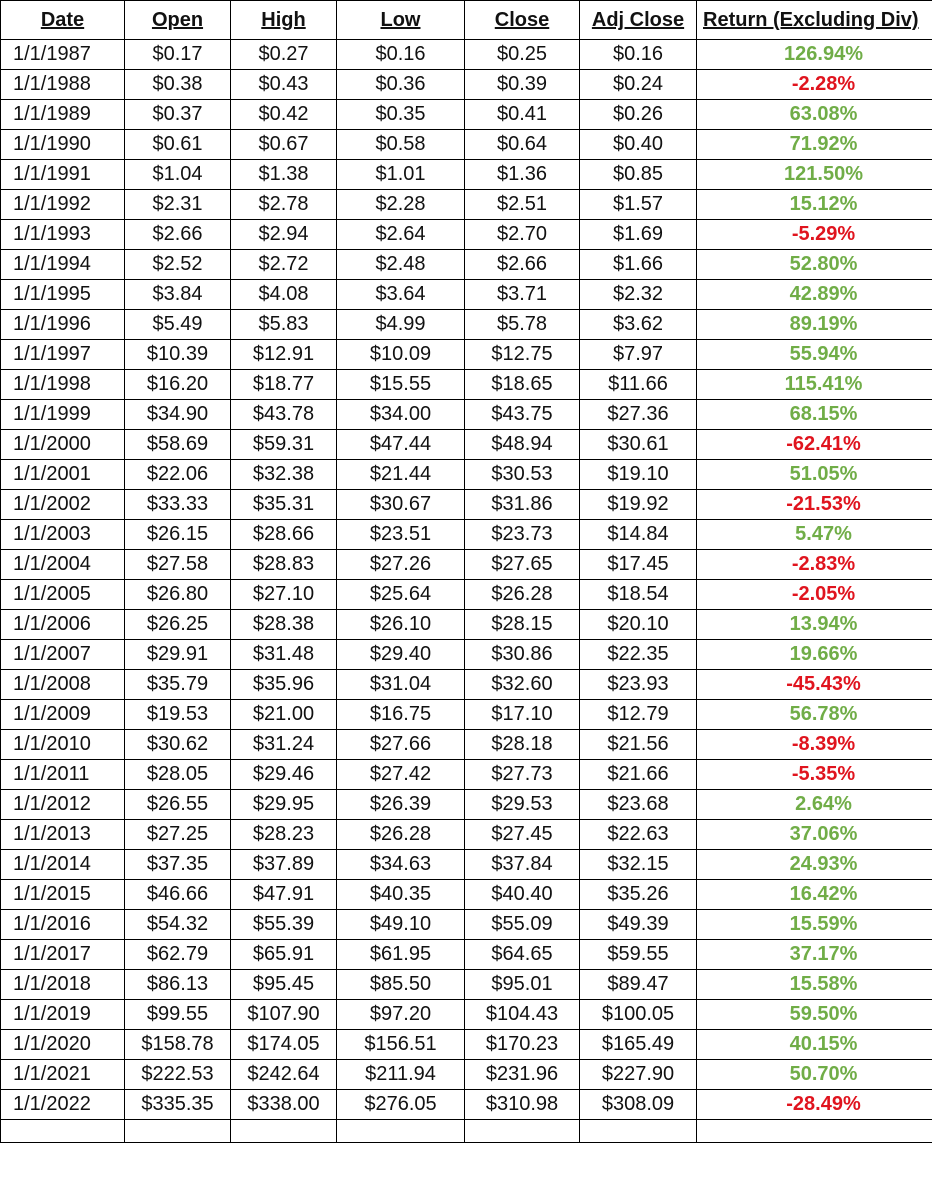  What do you see at coordinates (62, 234) in the screenshot?
I see `cell-date: 1/1/1993` at bounding box center [62, 234].